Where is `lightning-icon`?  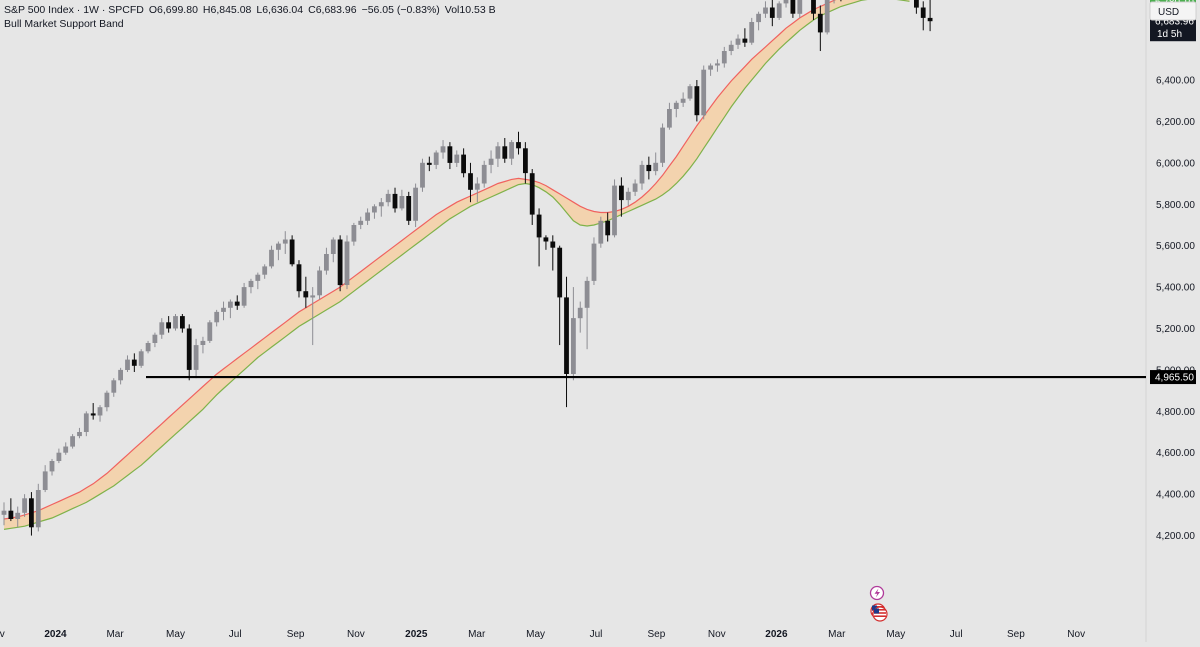
lightning-icon is located at coordinates (877, 593).